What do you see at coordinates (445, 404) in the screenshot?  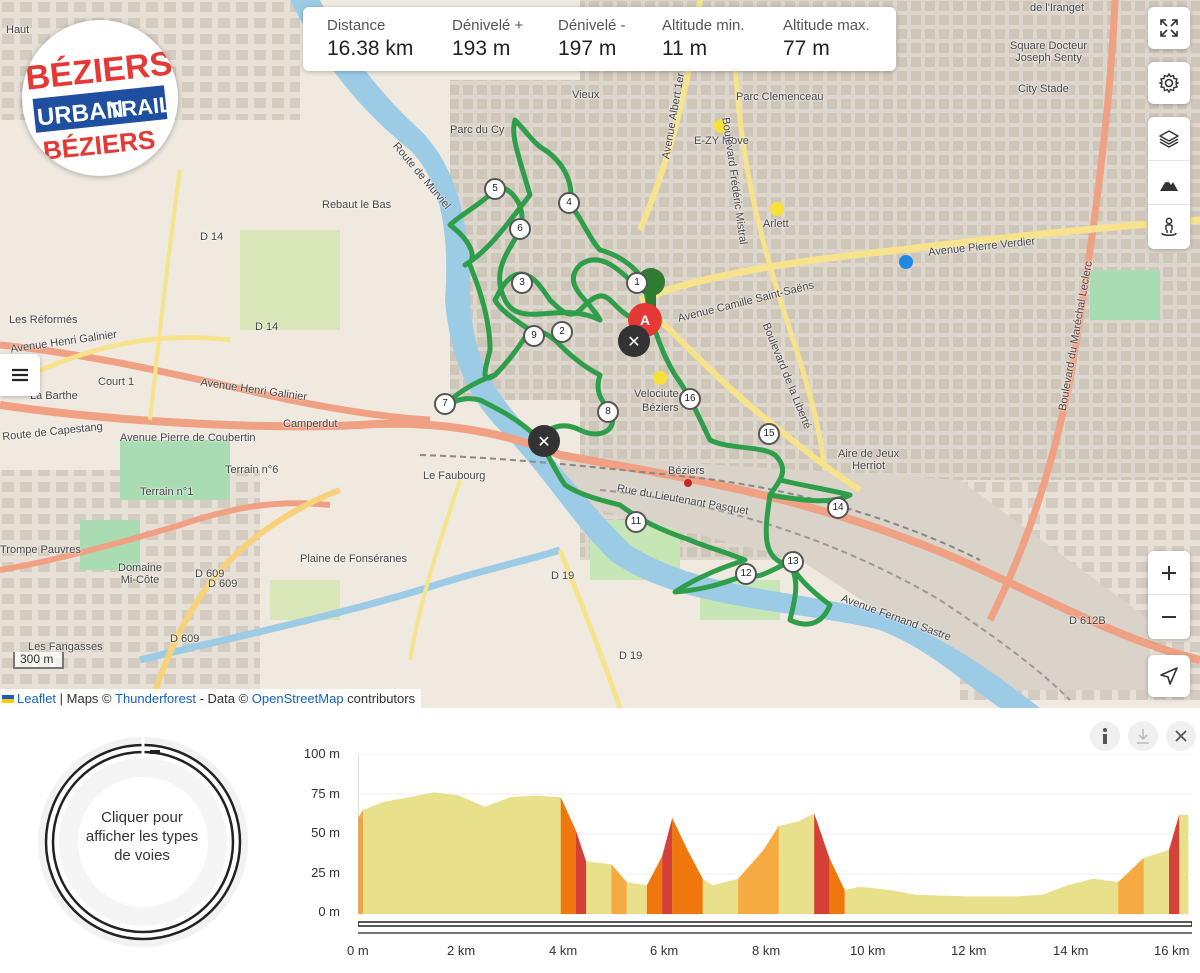 I see `waypoint-7: 7` at bounding box center [445, 404].